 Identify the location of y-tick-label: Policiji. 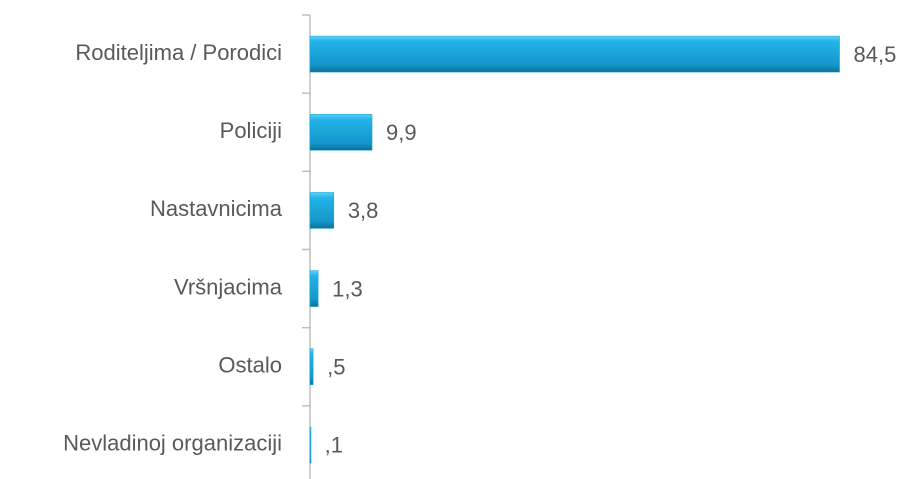
(251, 130).